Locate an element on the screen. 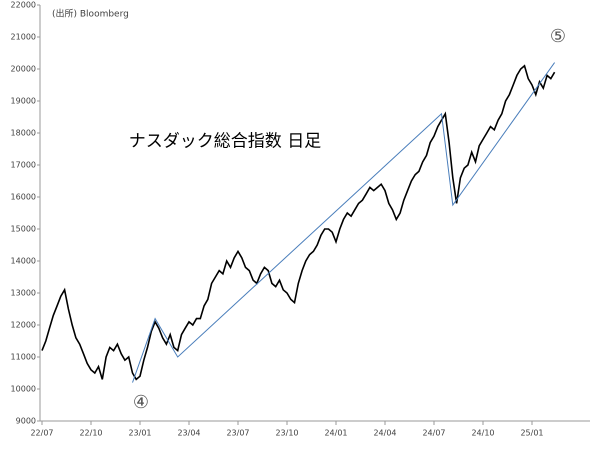 This screenshot has width=605, height=455. source: (出所) Bloomberg is located at coordinates (90, 14).